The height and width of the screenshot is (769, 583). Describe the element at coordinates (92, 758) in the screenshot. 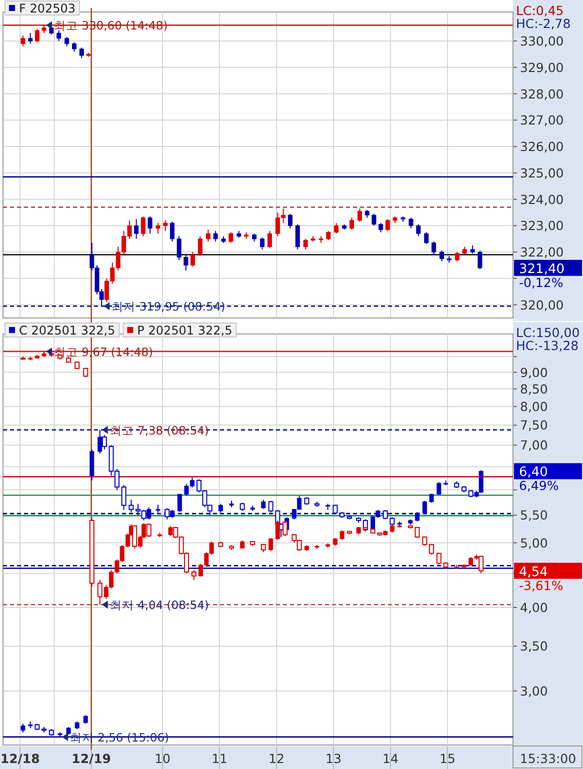

I see `x-tick-label: 12/19` at that location.